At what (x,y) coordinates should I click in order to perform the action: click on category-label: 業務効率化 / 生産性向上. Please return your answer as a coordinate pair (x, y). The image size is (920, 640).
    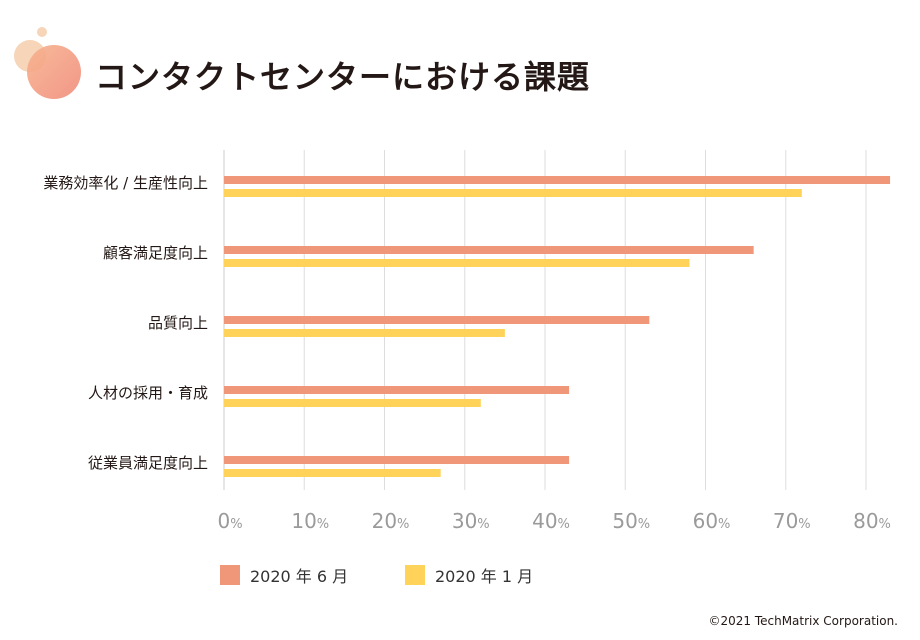
    Looking at the image, I should click on (125, 183).